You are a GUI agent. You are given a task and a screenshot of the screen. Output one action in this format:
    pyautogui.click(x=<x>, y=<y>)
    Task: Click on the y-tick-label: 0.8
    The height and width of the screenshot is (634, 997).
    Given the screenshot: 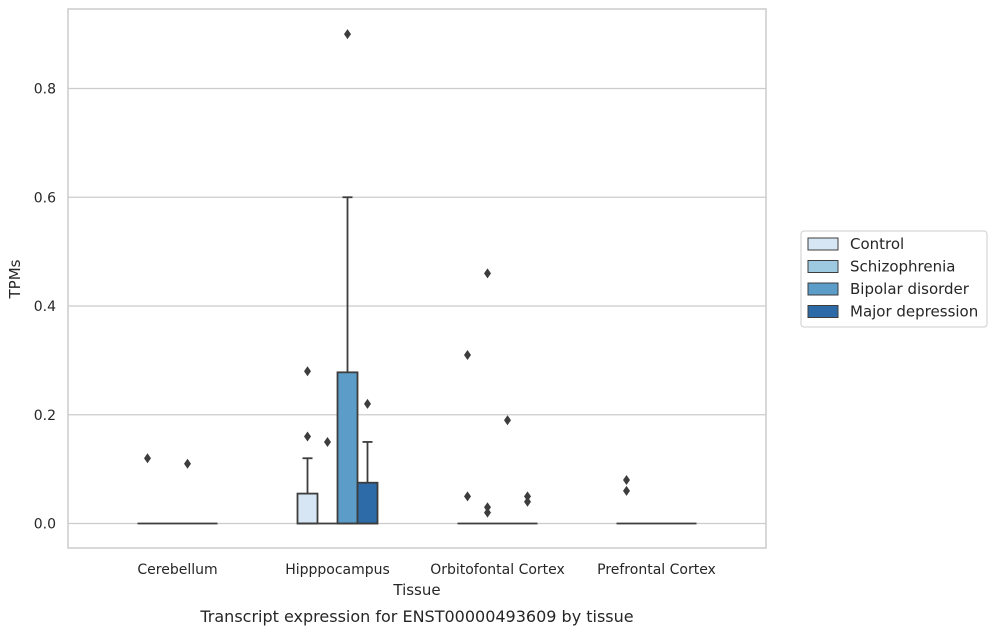 What is the action you would take?
    pyautogui.click(x=45, y=90)
    